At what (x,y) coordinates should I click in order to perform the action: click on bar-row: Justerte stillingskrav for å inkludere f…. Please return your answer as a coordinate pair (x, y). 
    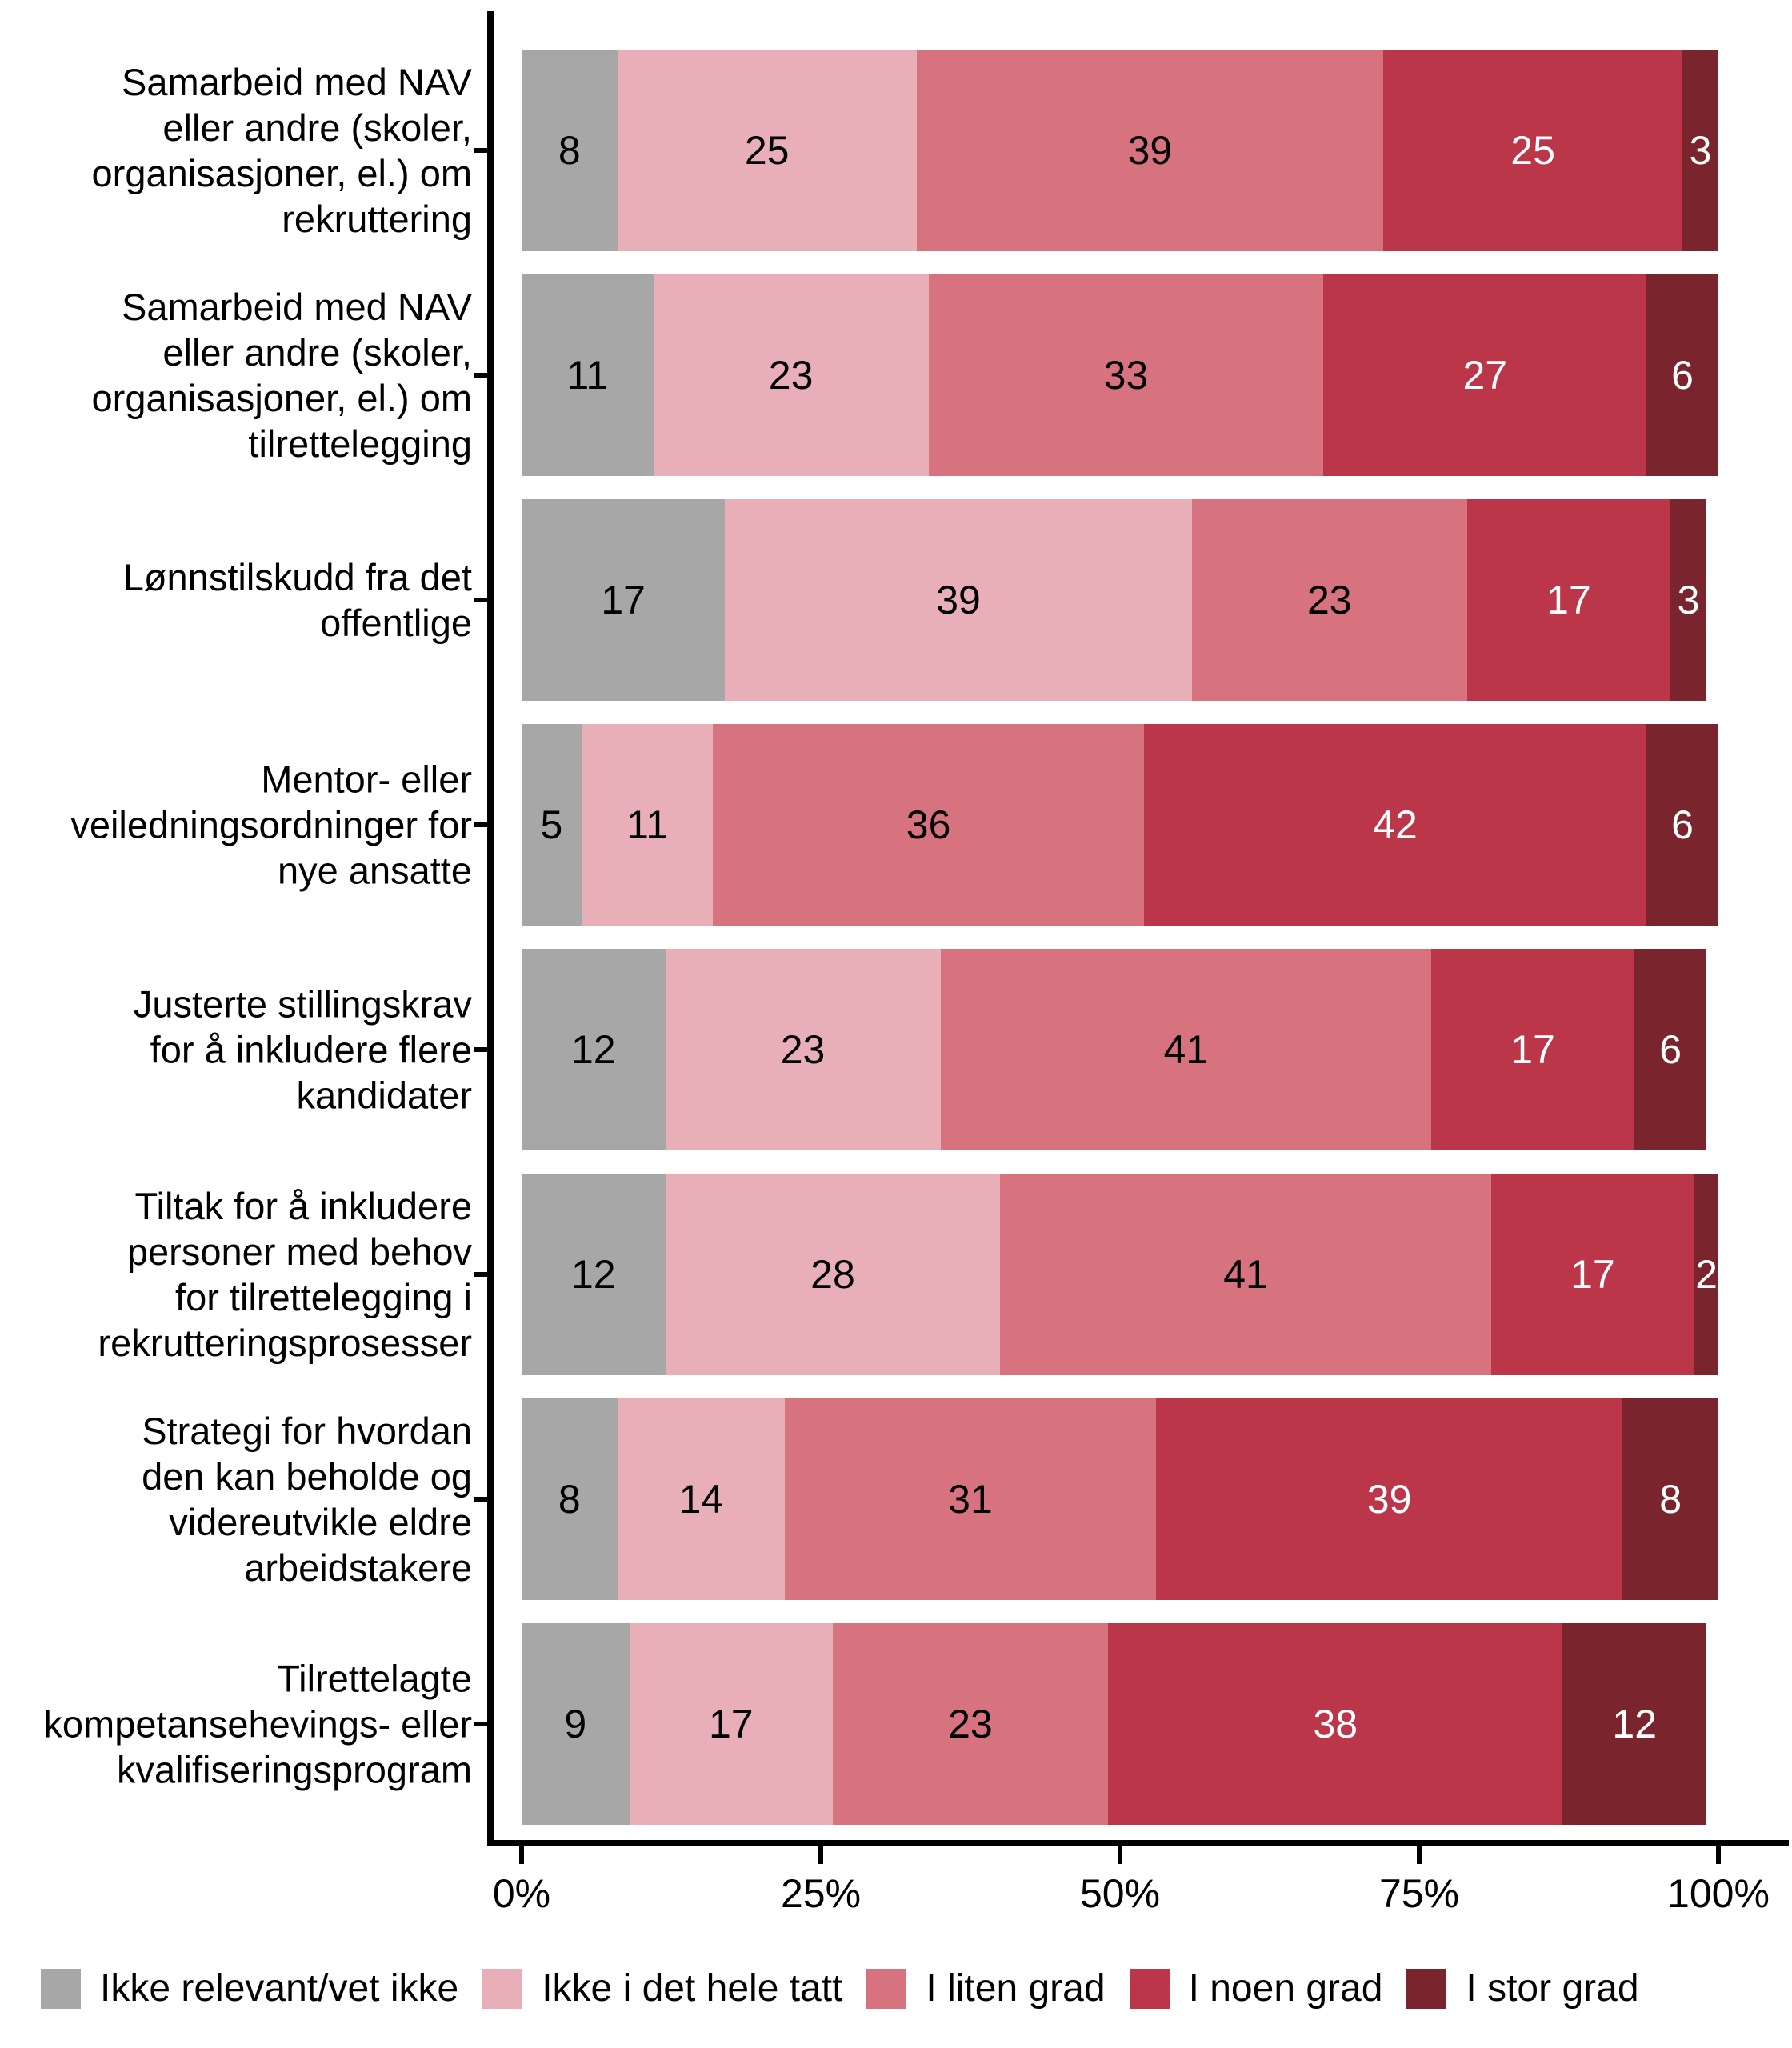
    Looking at the image, I should click on (896, 1049).